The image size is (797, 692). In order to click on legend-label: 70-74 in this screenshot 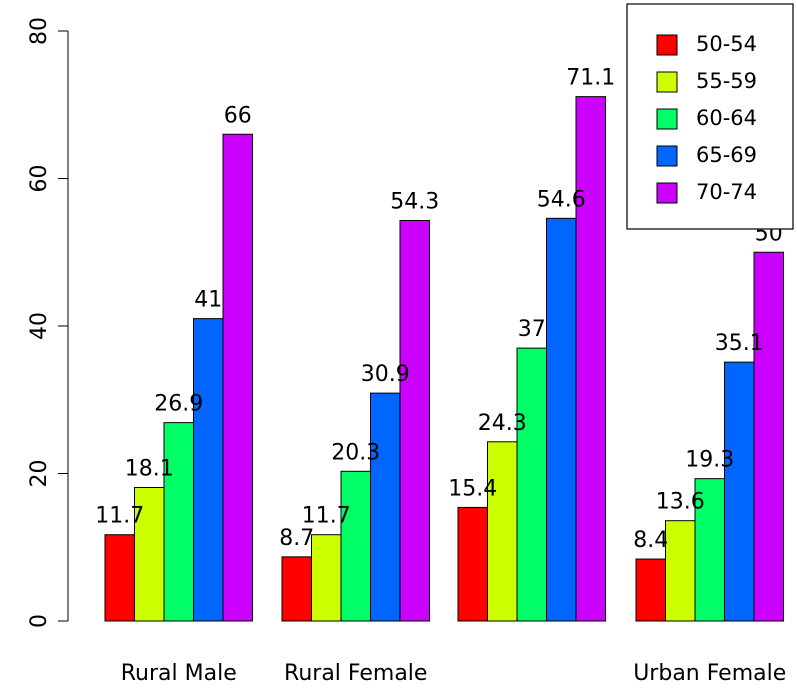, I will do `click(726, 192)`.